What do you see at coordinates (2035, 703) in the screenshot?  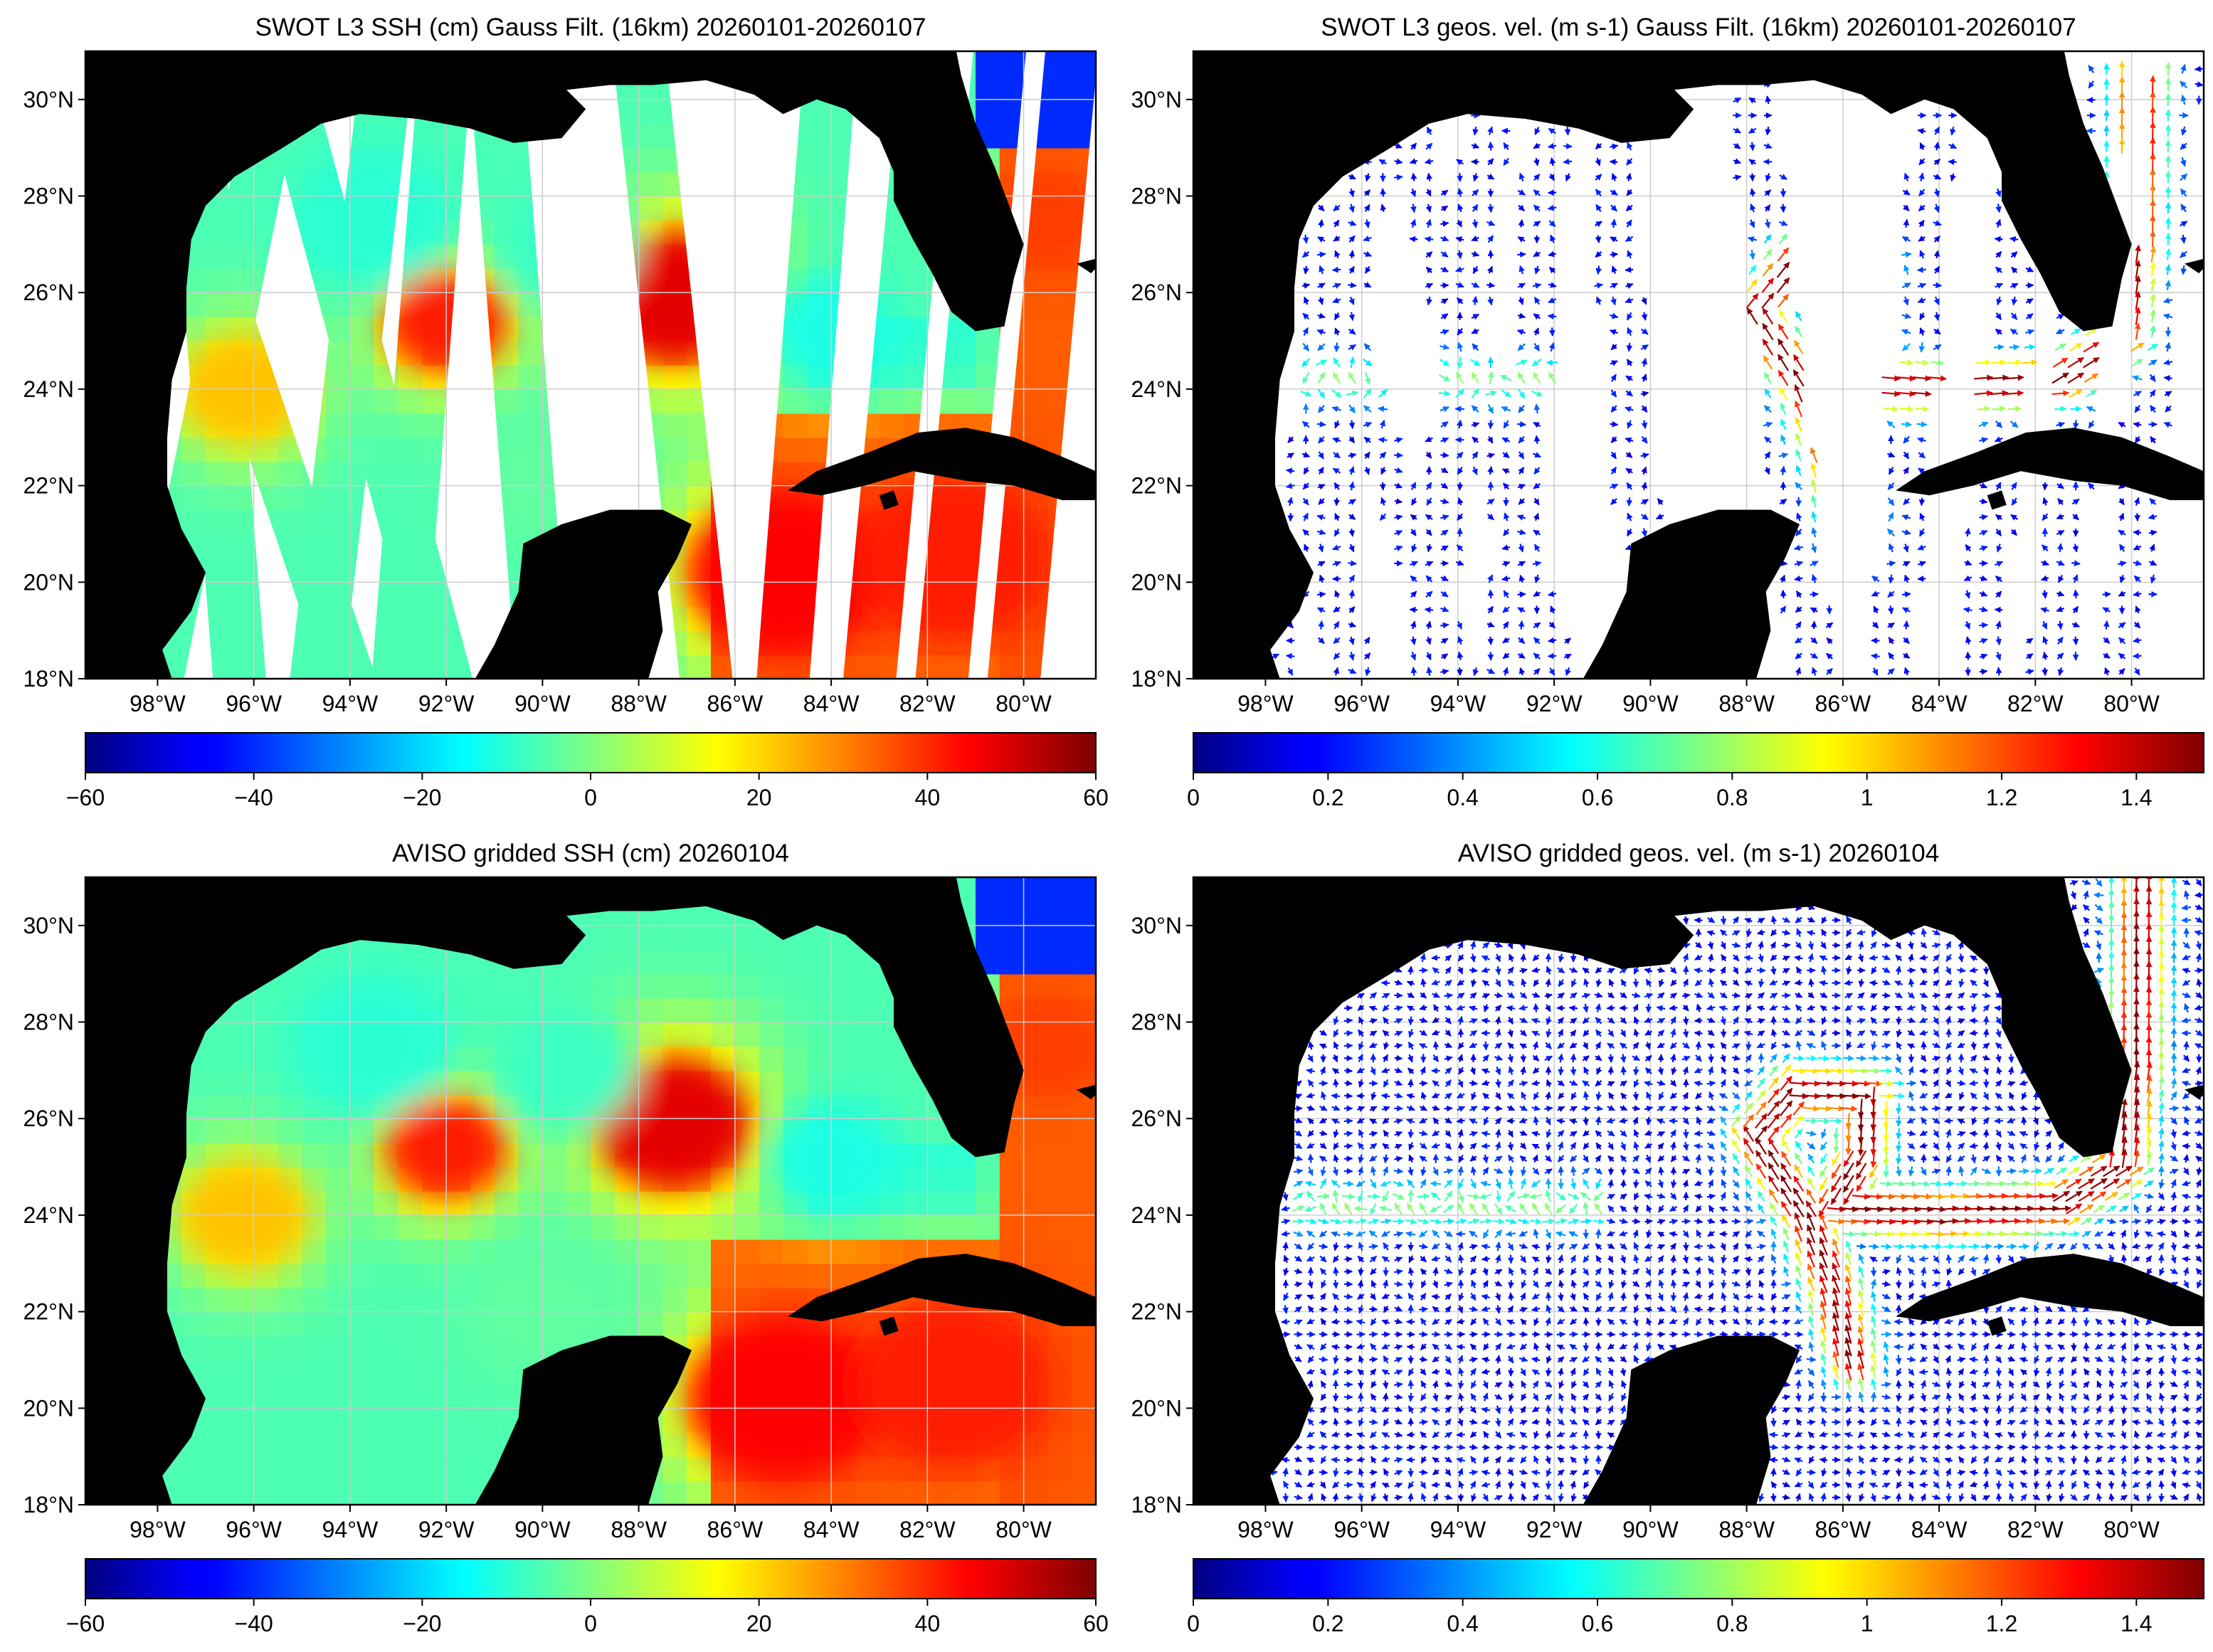 I see `lon-tick-label: 82°W` at bounding box center [2035, 703].